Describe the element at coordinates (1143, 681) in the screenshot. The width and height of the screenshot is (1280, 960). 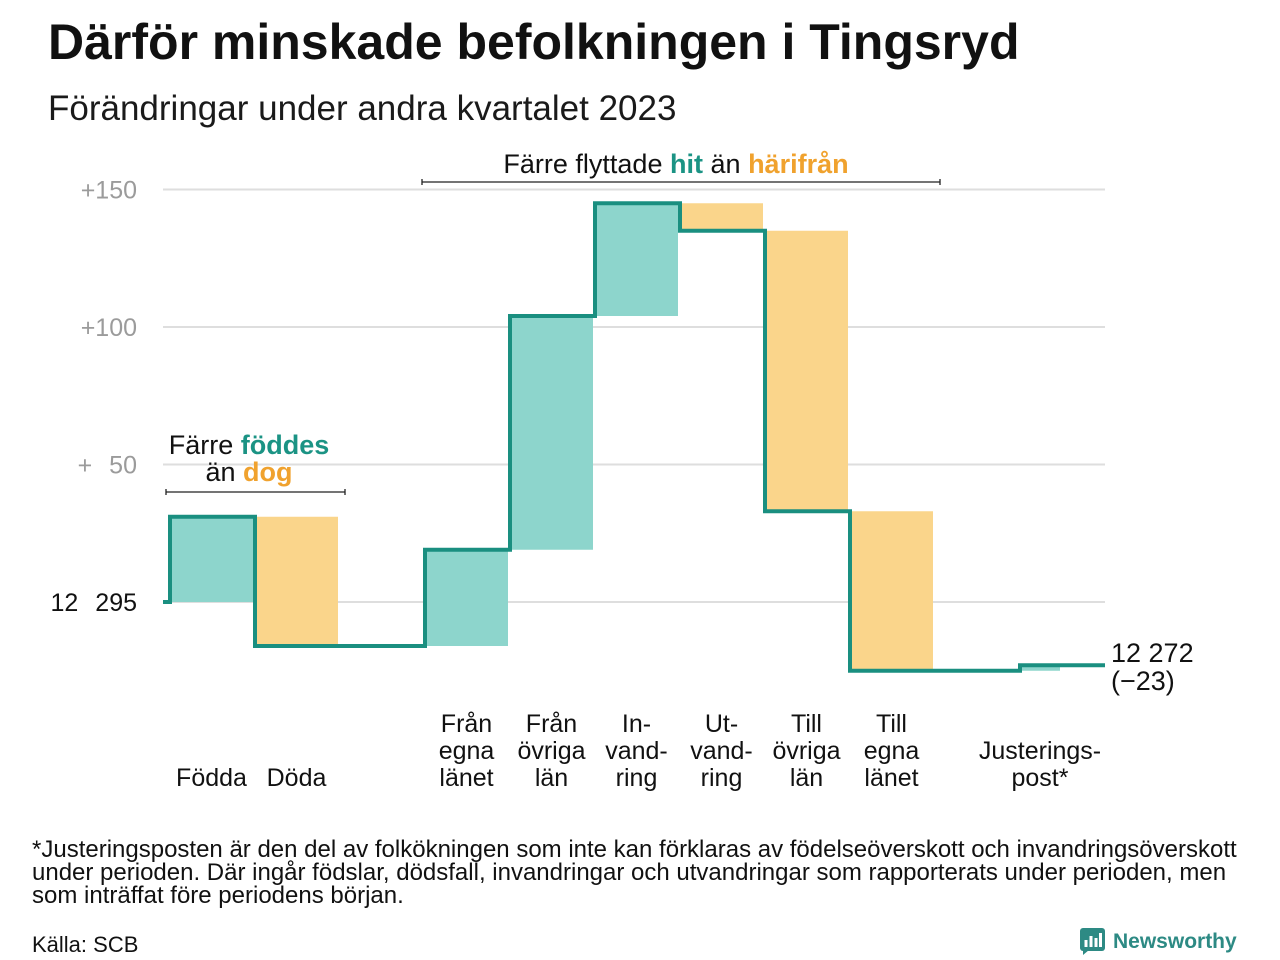
I see `end-total-change: (−23)` at that location.